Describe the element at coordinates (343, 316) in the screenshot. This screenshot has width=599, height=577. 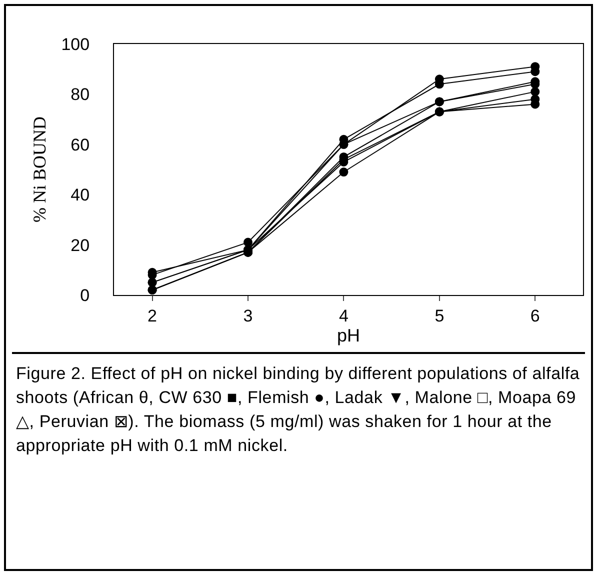
I see `x-tick-label: 4` at that location.